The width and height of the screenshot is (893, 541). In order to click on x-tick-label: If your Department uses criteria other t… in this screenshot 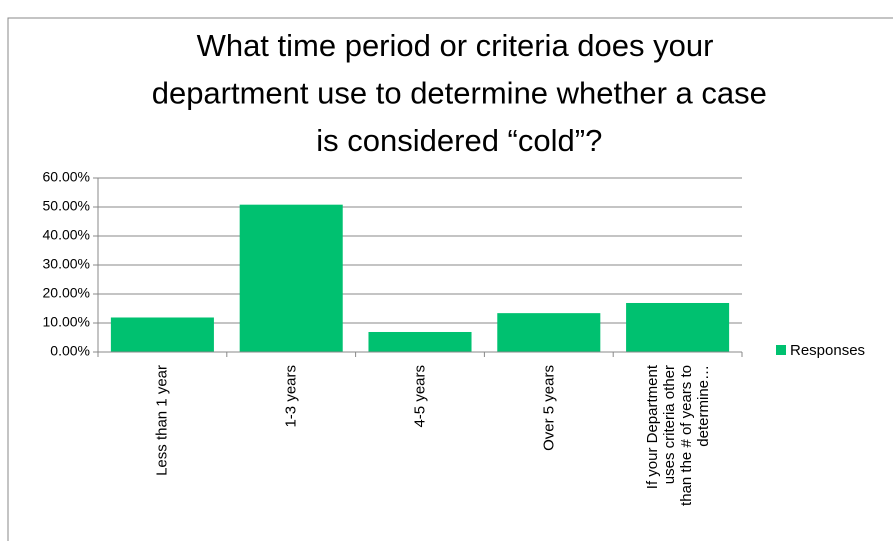, I will do `click(677, 435)`.